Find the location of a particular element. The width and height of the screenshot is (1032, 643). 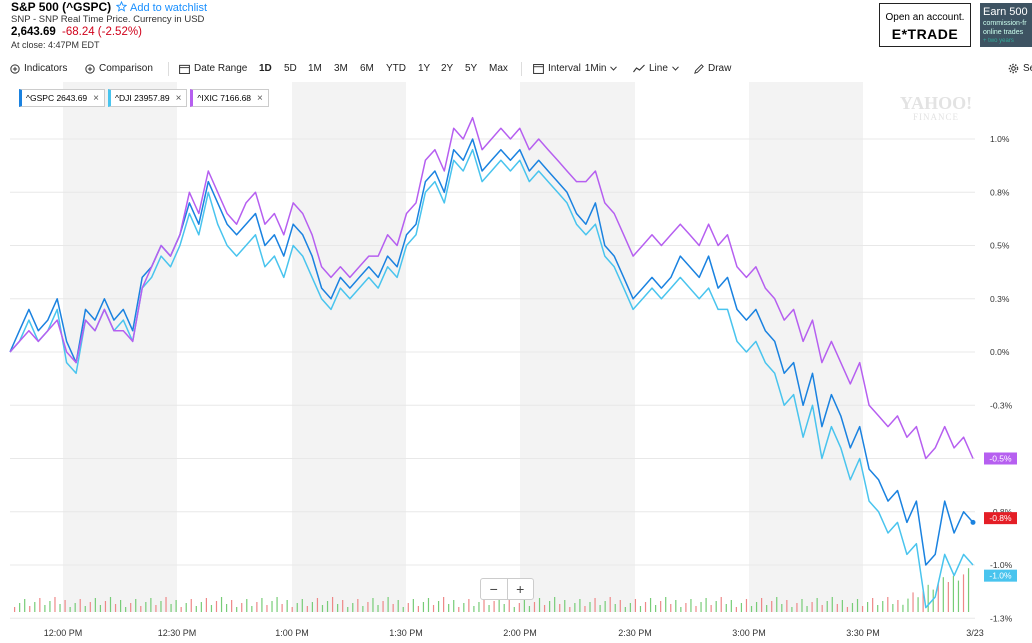

range-ytd: YTD is located at coordinates (396, 68).